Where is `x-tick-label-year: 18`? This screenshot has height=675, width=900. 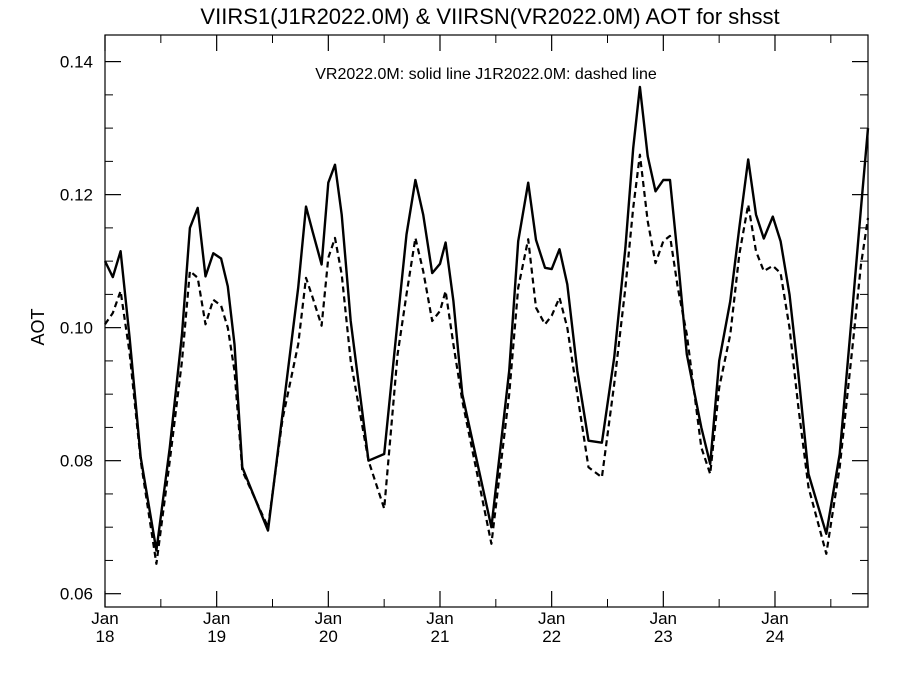
x-tick-label-year: 18 is located at coordinates (105, 636).